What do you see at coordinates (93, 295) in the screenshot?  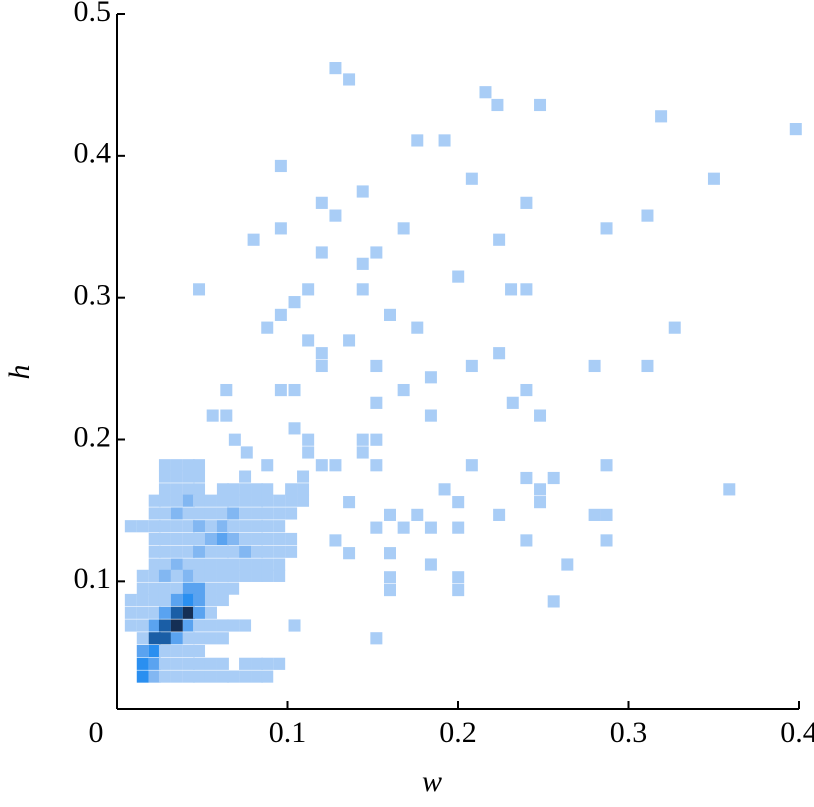 I see `y-tick-label: 0.3` at bounding box center [93, 295].